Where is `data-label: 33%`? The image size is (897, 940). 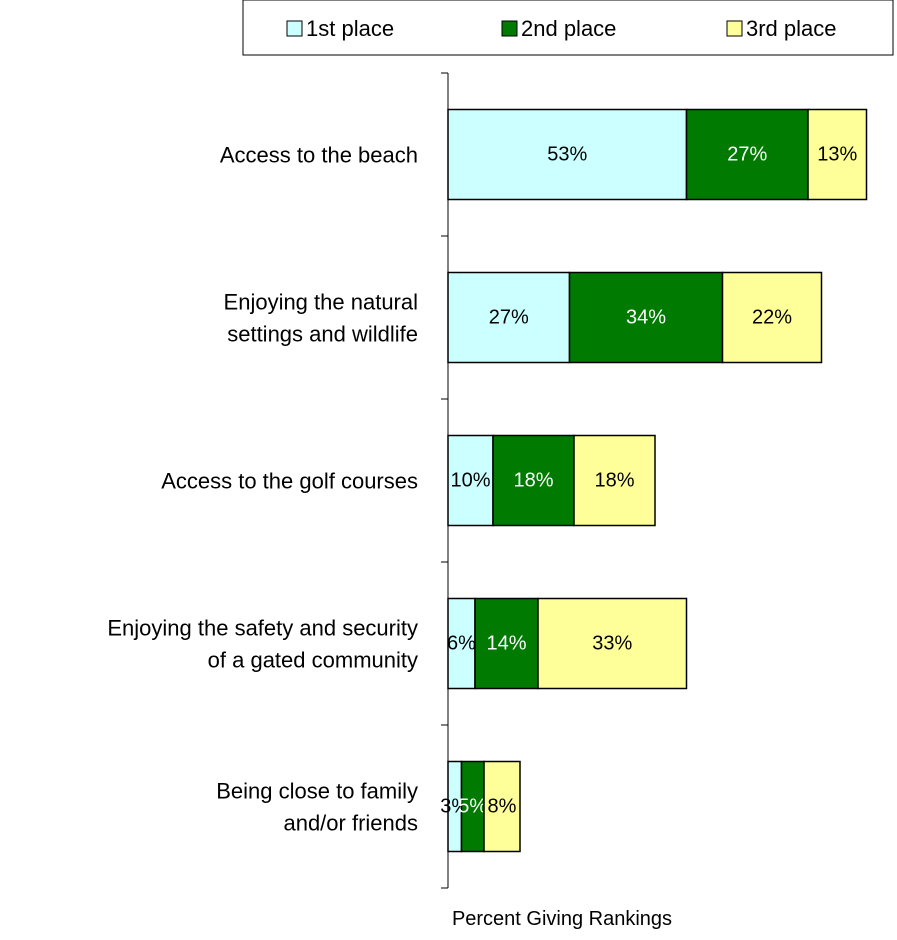 data-label: 33% is located at coordinates (612, 644).